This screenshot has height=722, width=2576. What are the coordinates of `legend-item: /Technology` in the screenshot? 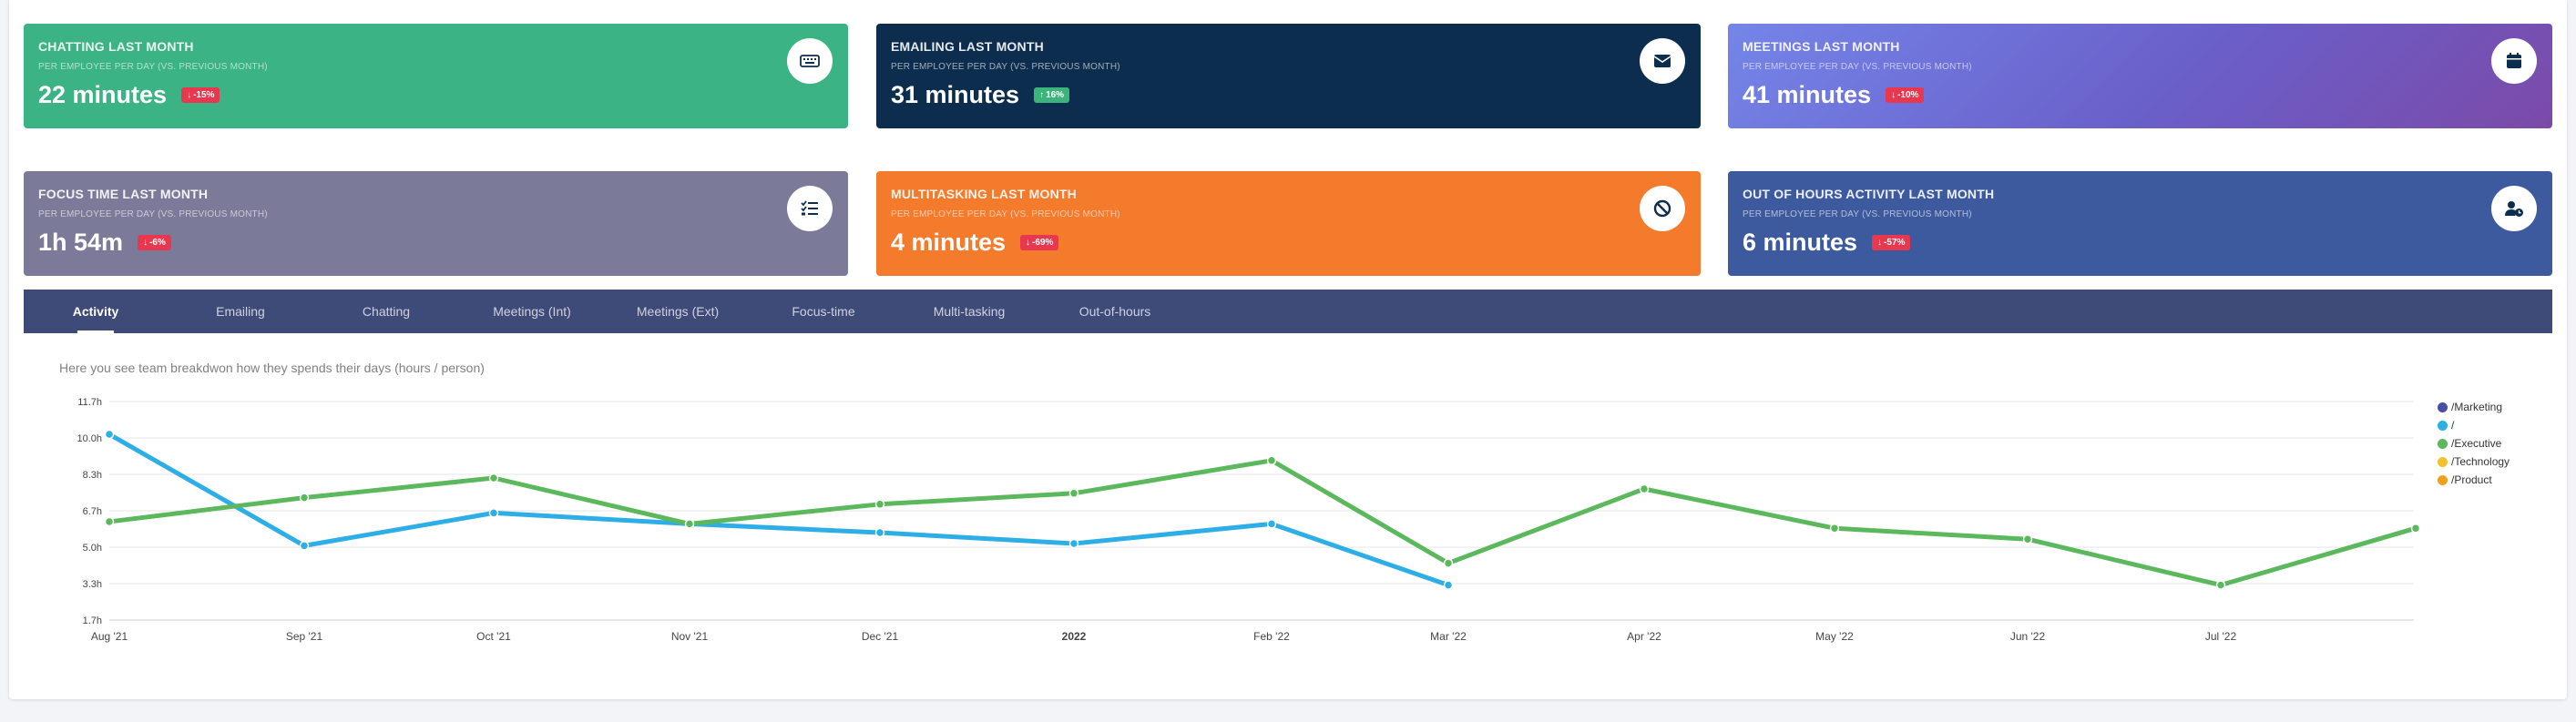 It's located at (2474, 462).